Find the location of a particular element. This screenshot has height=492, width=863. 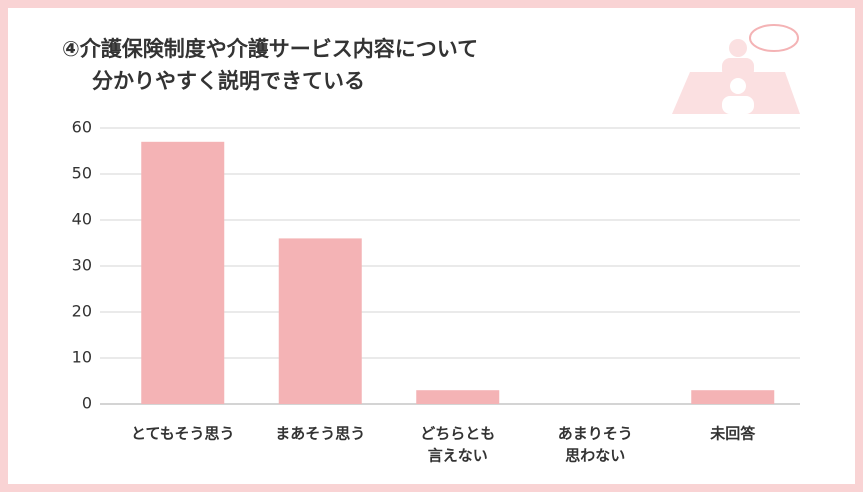

y-tick-label: 10 is located at coordinates (82, 357).